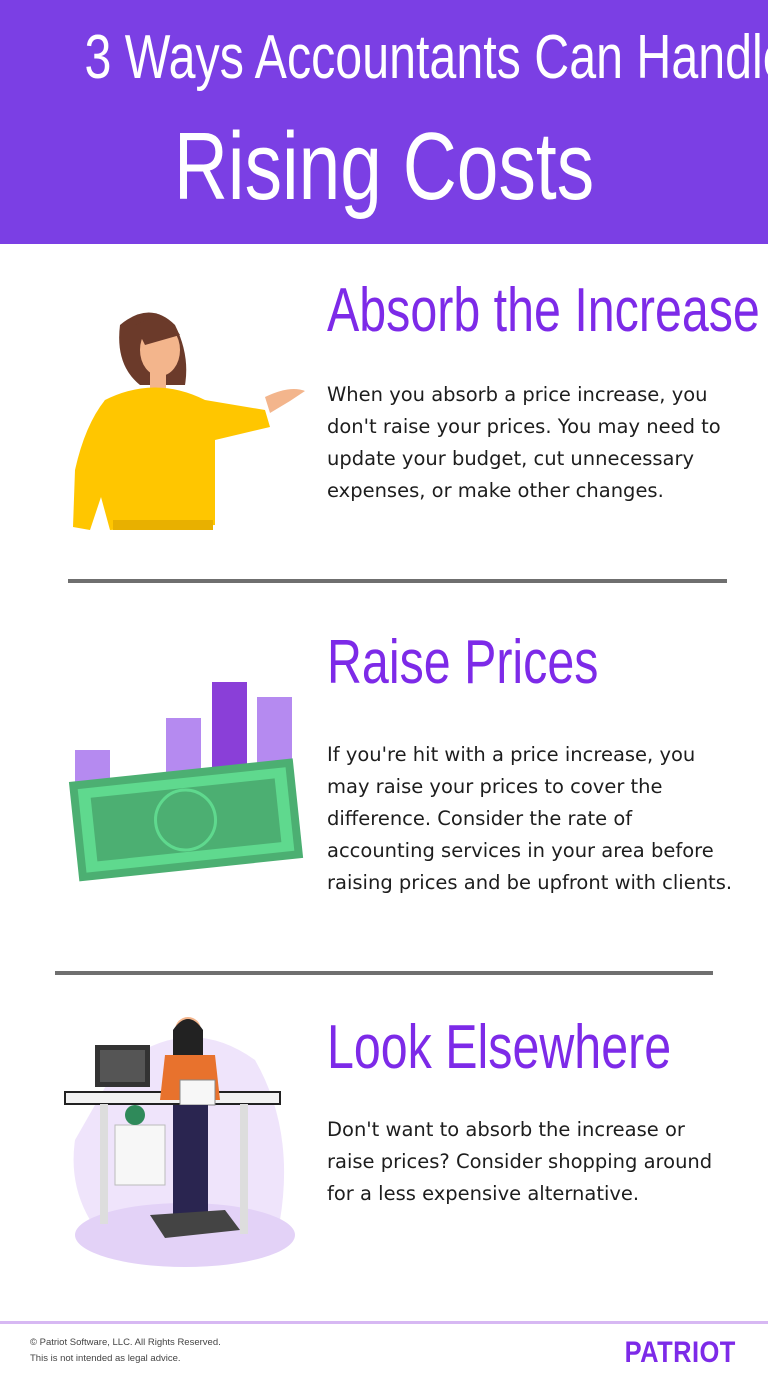 This screenshot has width=768, height=1380. Describe the element at coordinates (384, 166) in the screenshot. I see `header-title: Rising Costs` at that location.